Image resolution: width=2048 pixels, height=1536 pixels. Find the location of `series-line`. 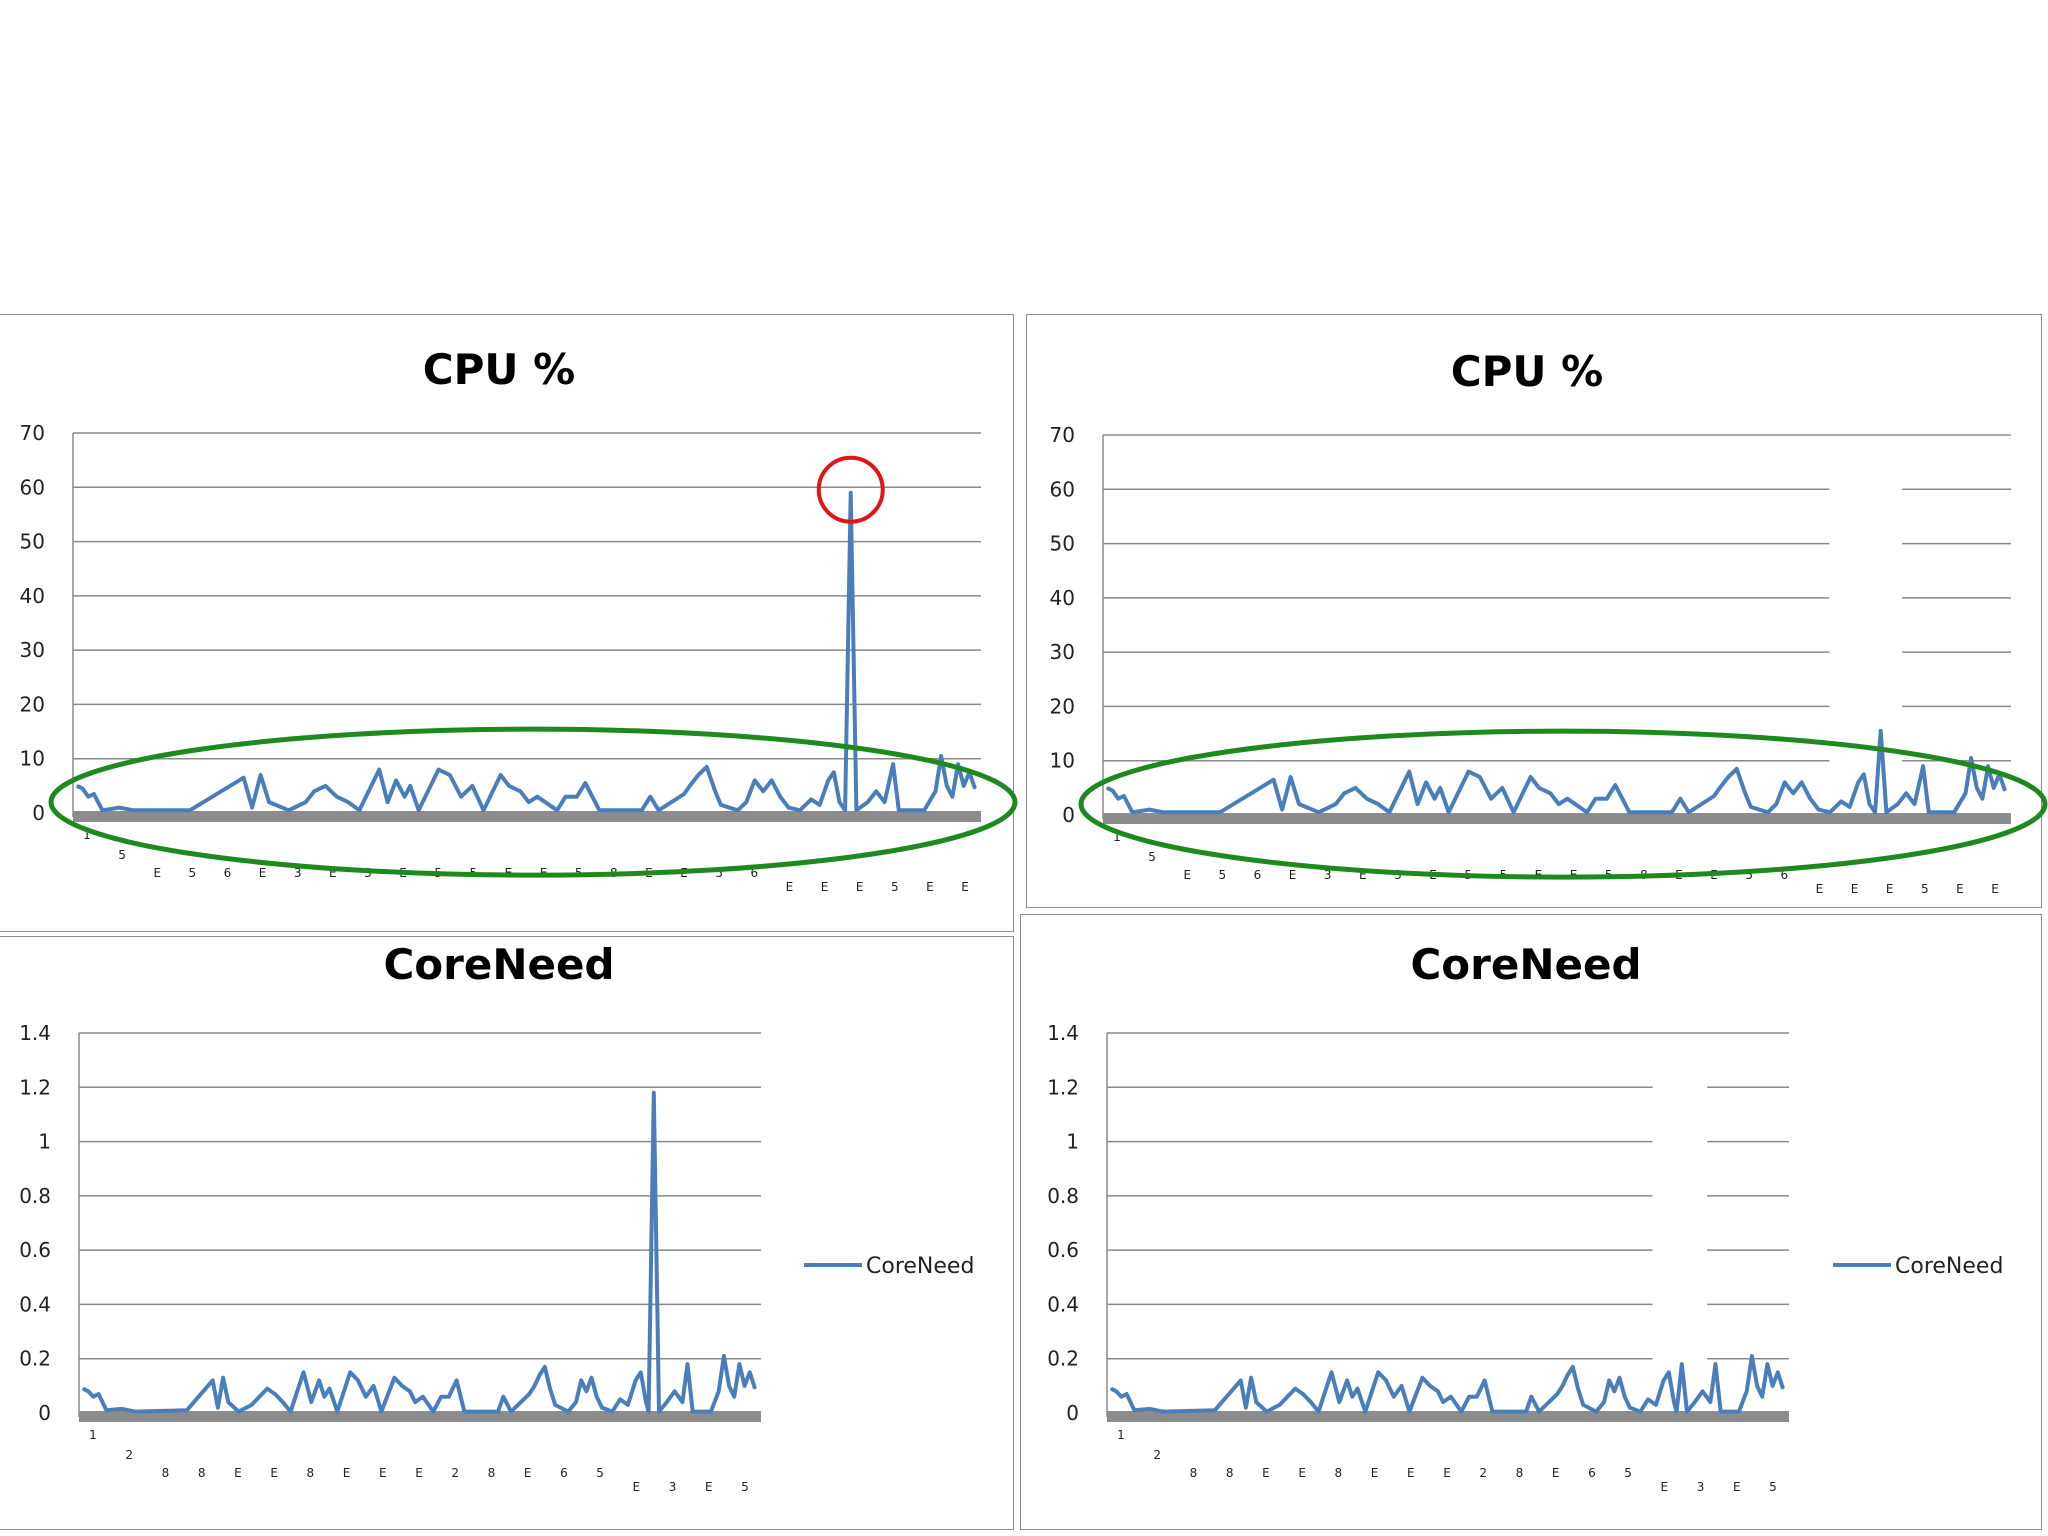

series-line is located at coordinates (1556, 771).